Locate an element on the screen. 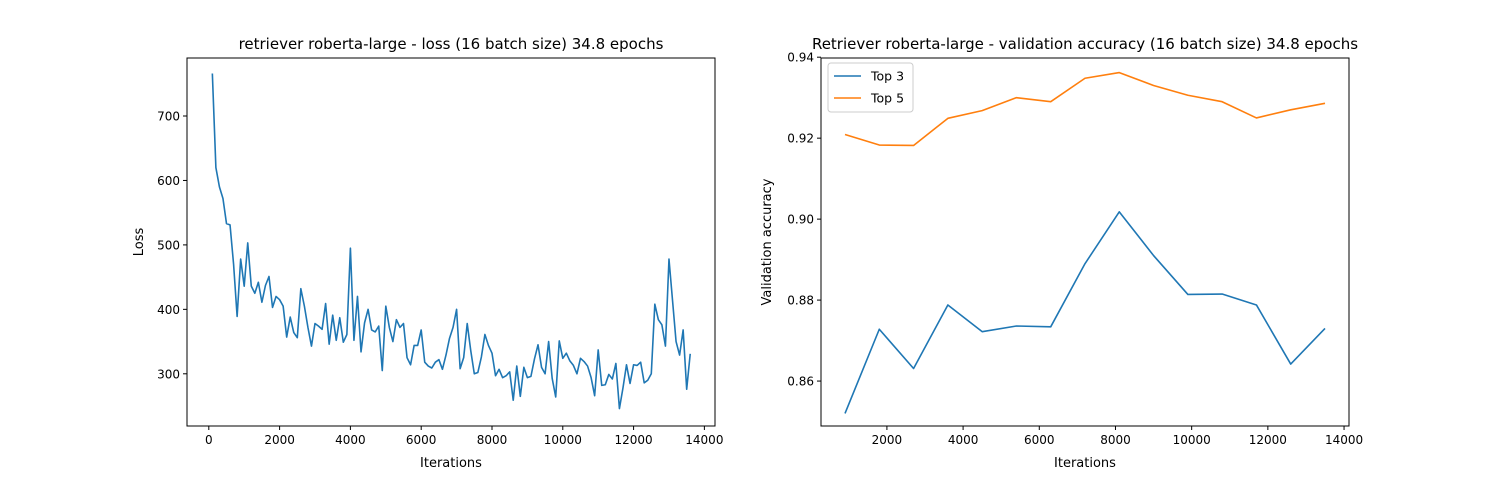  accuracy-chart-ytick-label: 0.86 is located at coordinates (800, 382).